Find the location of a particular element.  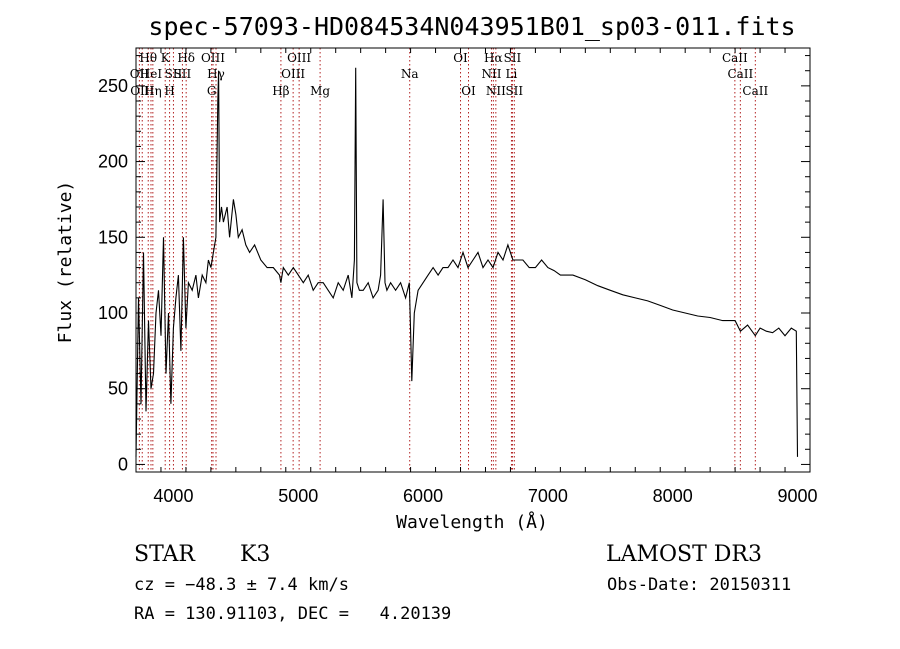

object-class: STAR is located at coordinates (165, 554).